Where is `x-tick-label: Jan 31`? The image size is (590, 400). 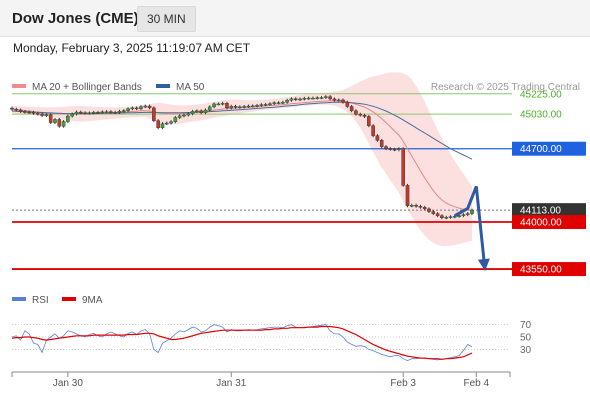 x-tick-label: Jan 31 is located at coordinates (231, 383).